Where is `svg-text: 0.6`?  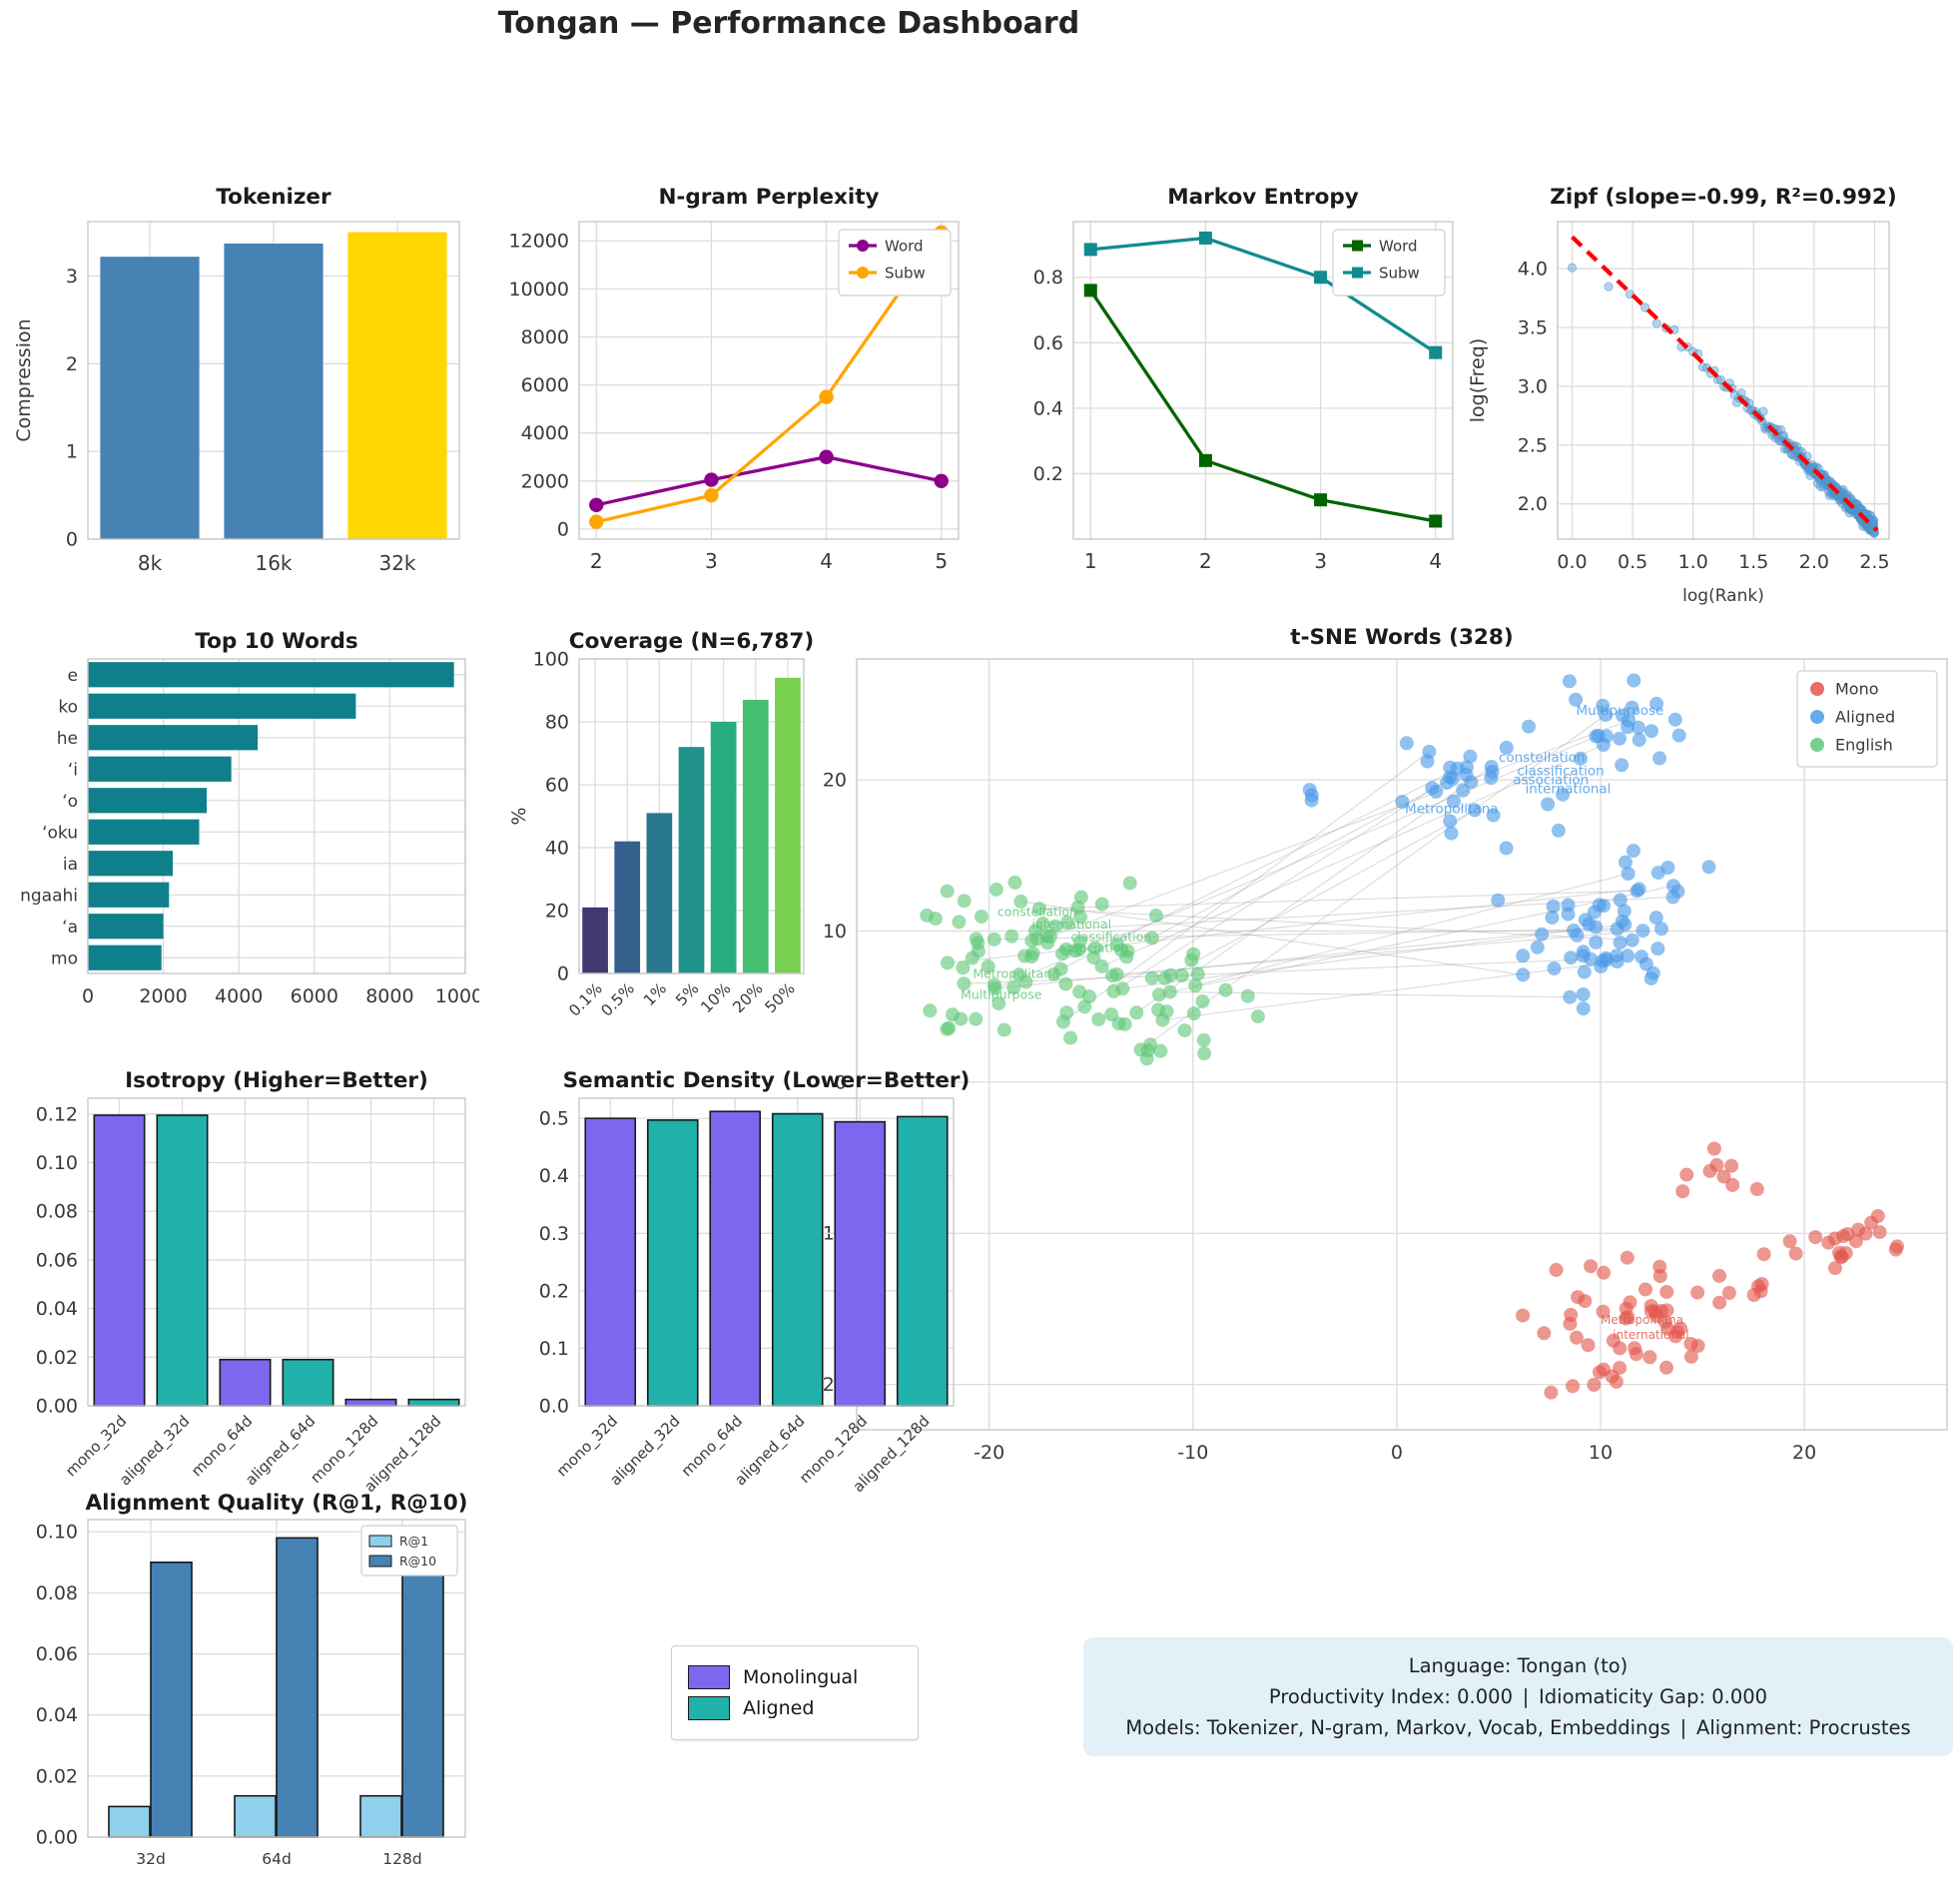 svg-text: 0.6 is located at coordinates (1048, 343).